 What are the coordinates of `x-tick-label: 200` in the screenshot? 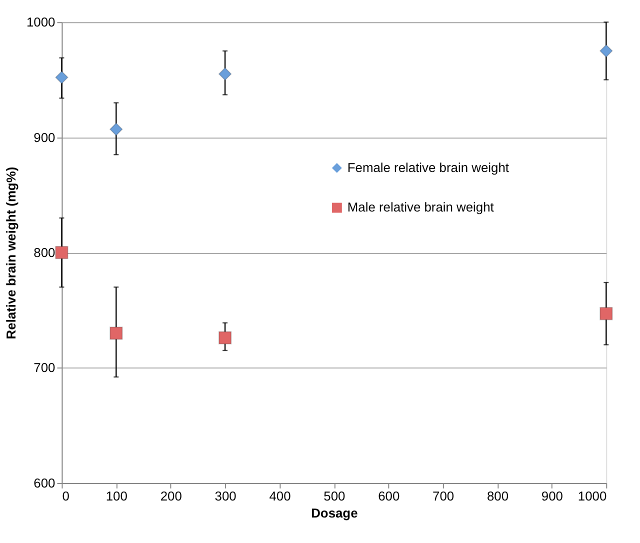 It's located at (171, 496).